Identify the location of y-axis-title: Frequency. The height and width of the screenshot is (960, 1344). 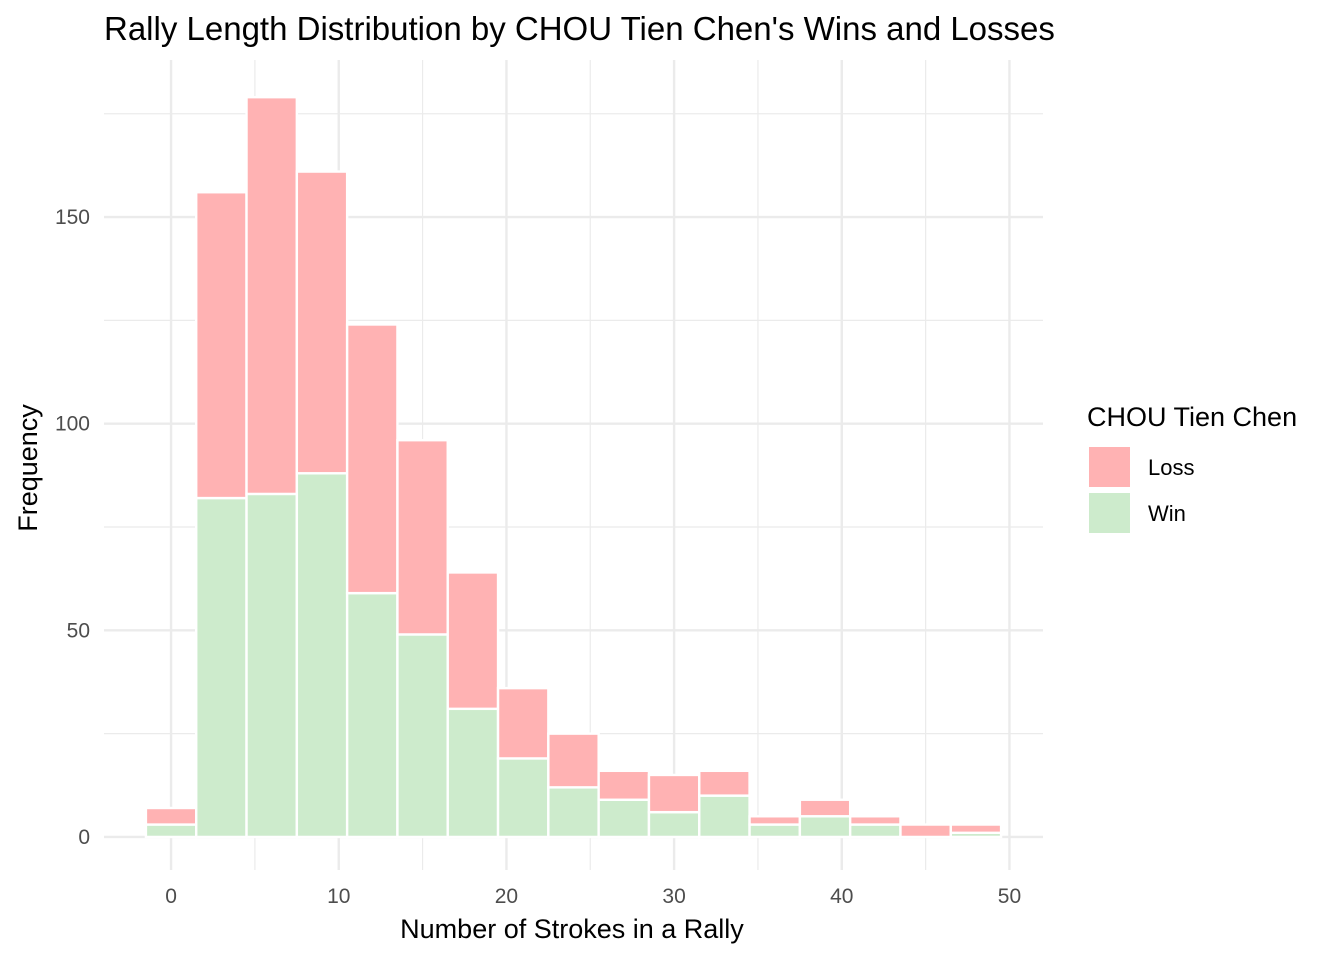
(28, 468).